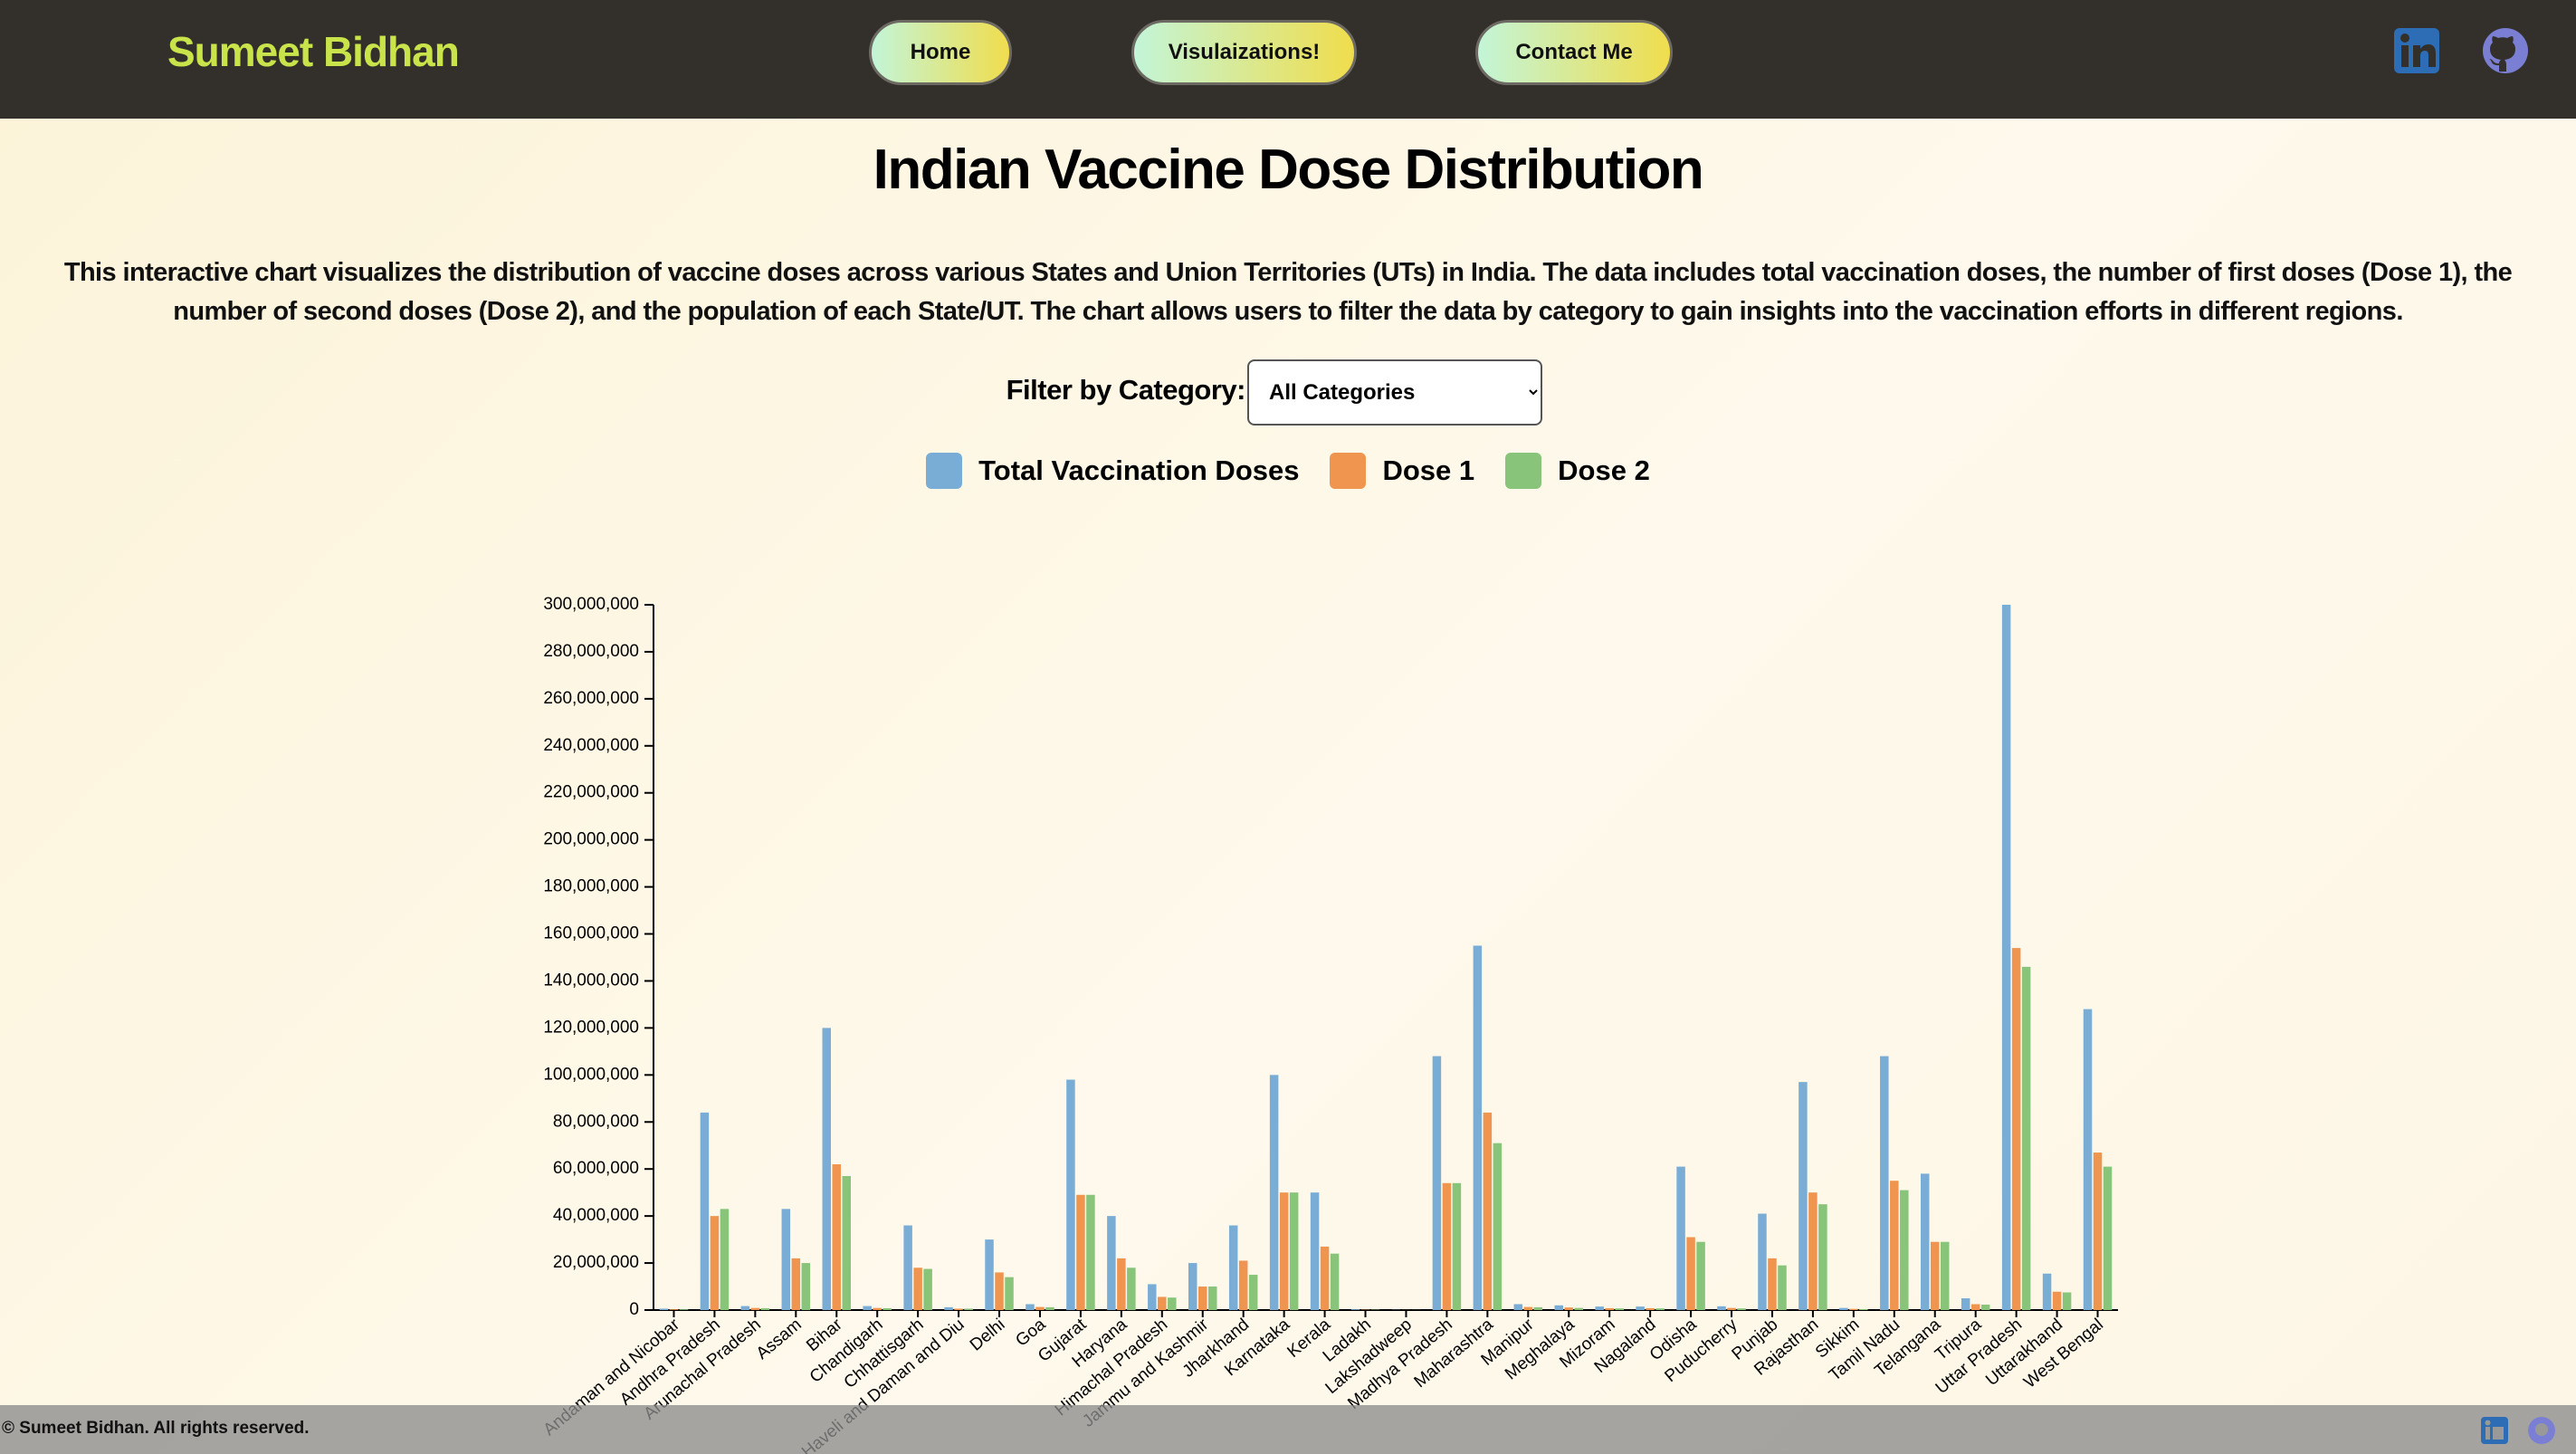  I want to click on brand: Sumeet Bidhan, so click(313, 51).